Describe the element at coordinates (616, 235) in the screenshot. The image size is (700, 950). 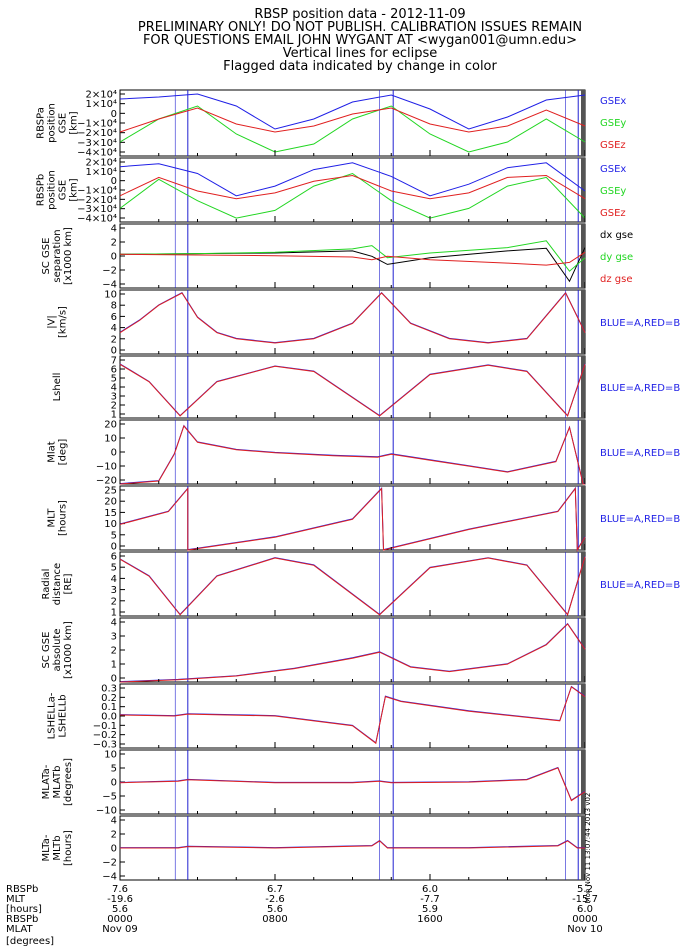
I see `legend-dx-gse: dx gse` at that location.